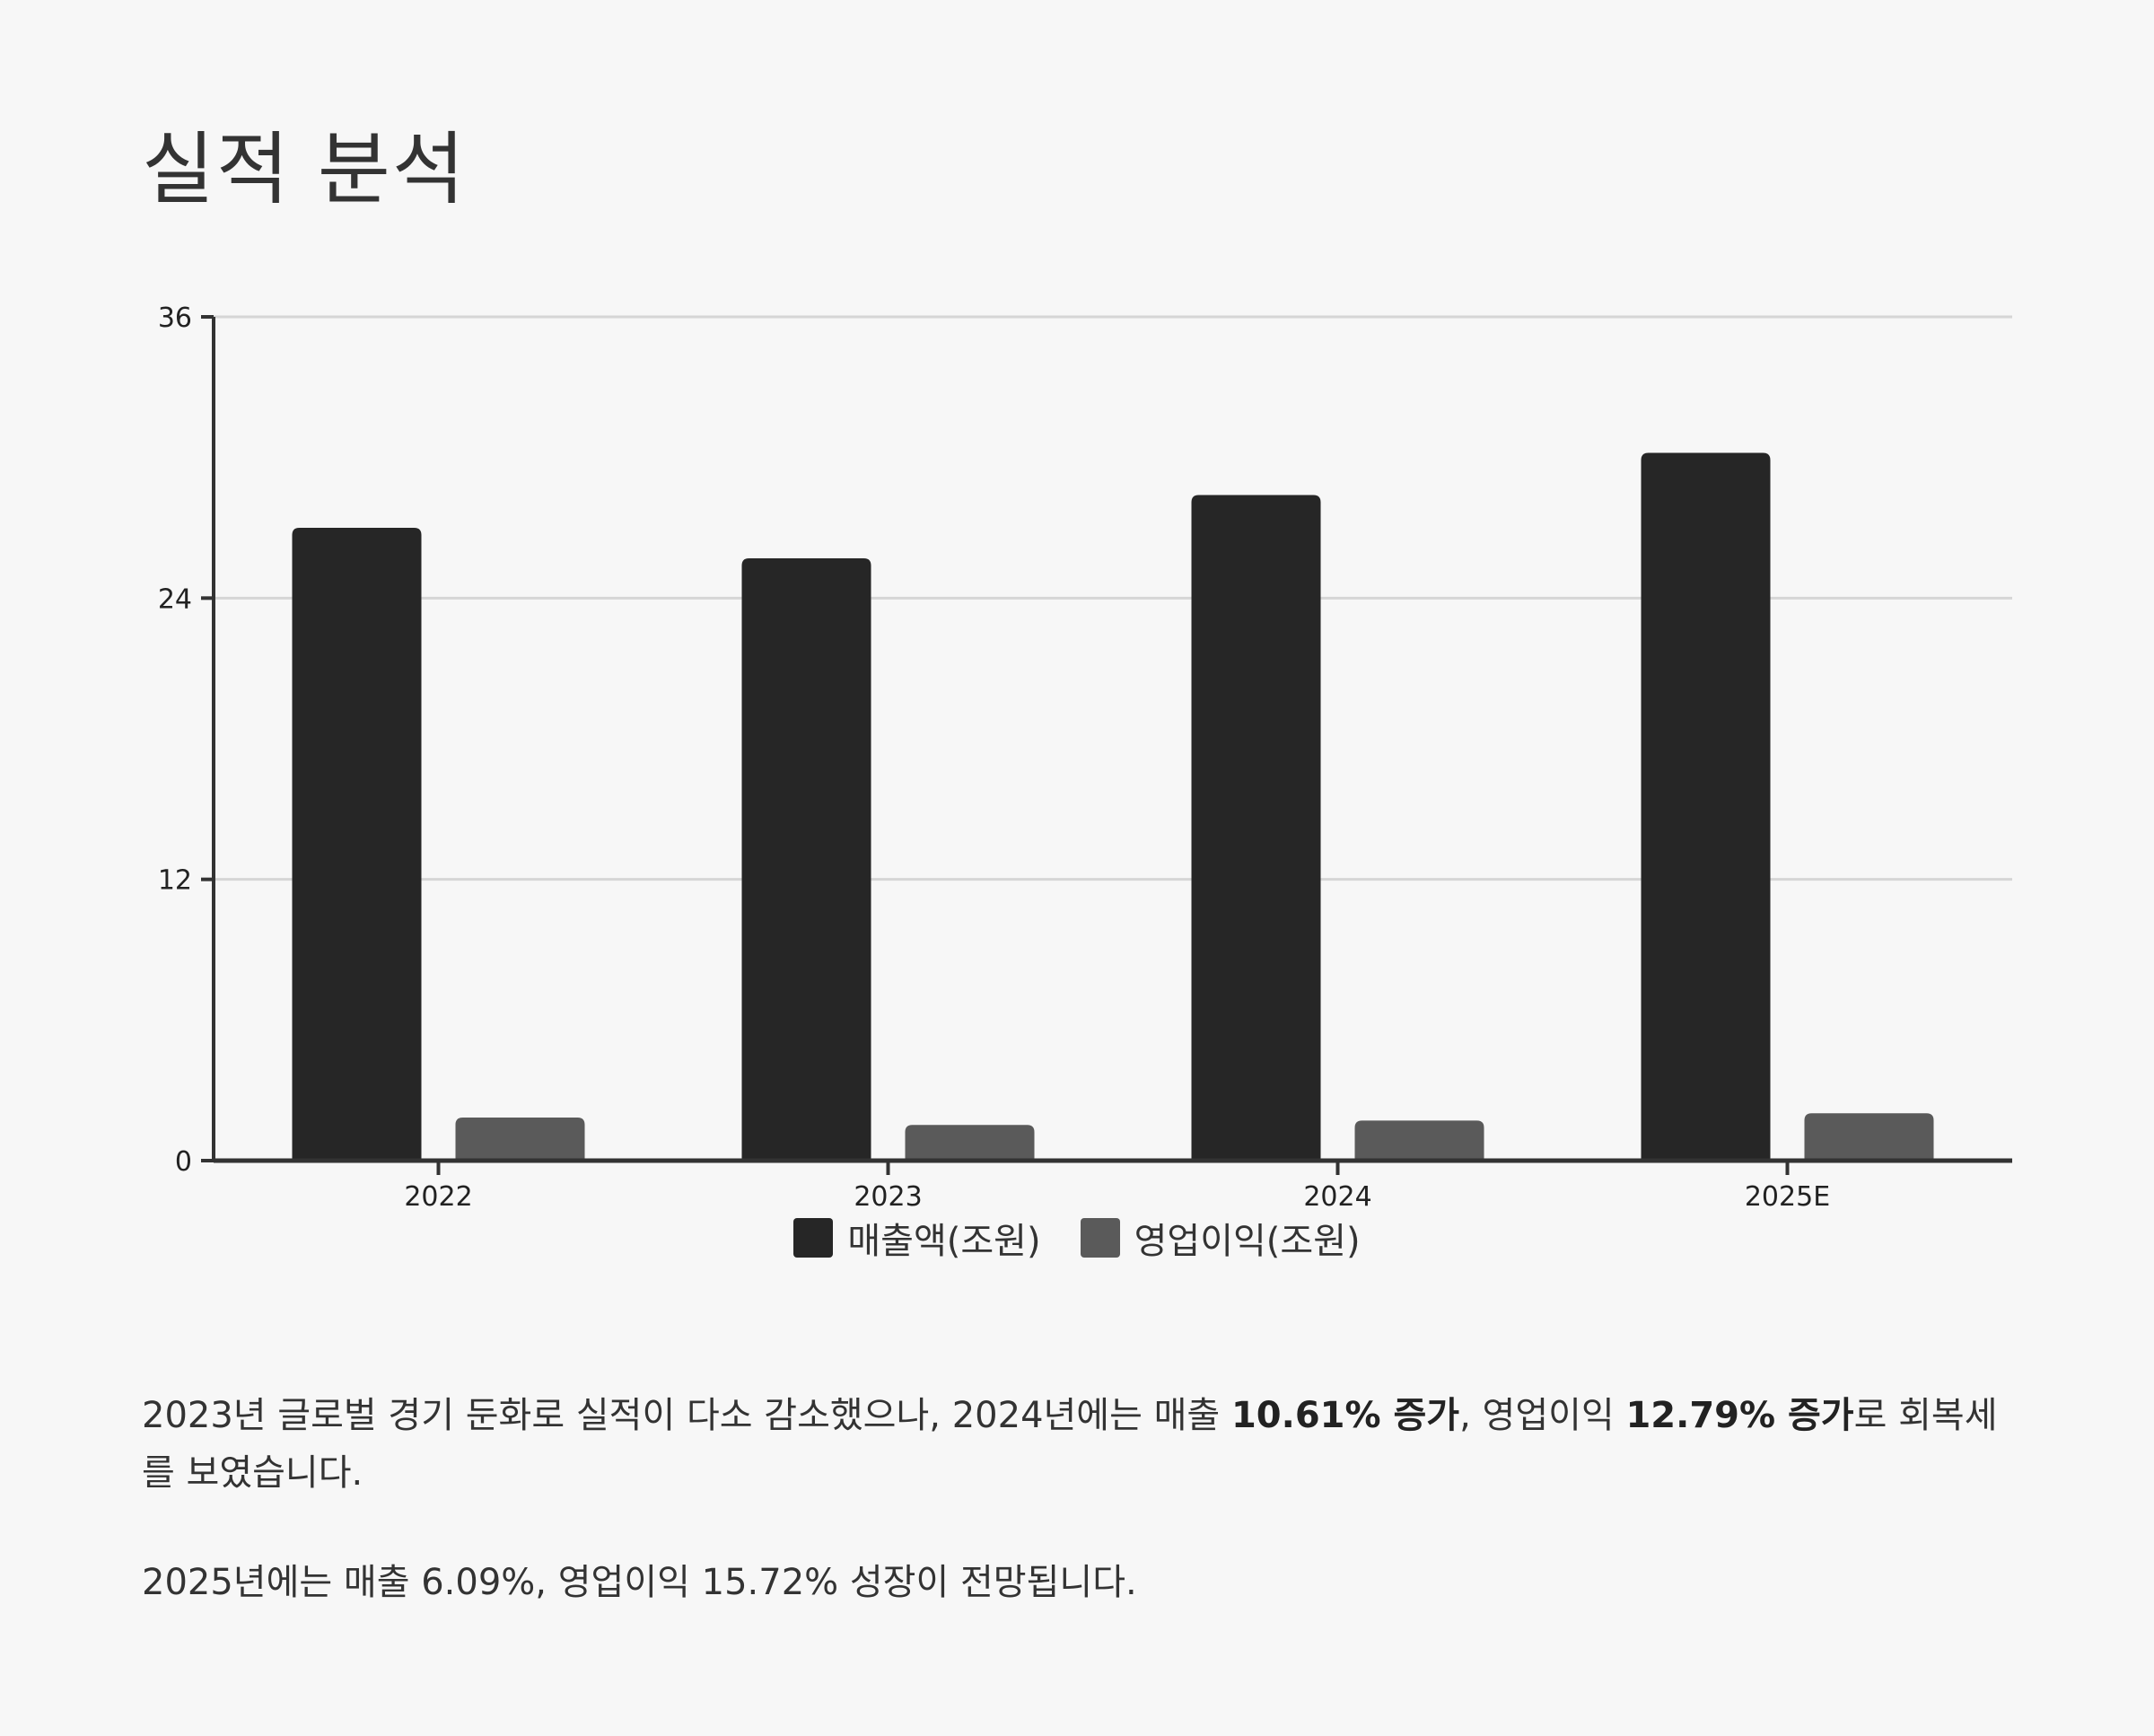 This screenshot has width=2154, height=1736. I want to click on x-tick-label: 2023, so click(888, 1196).